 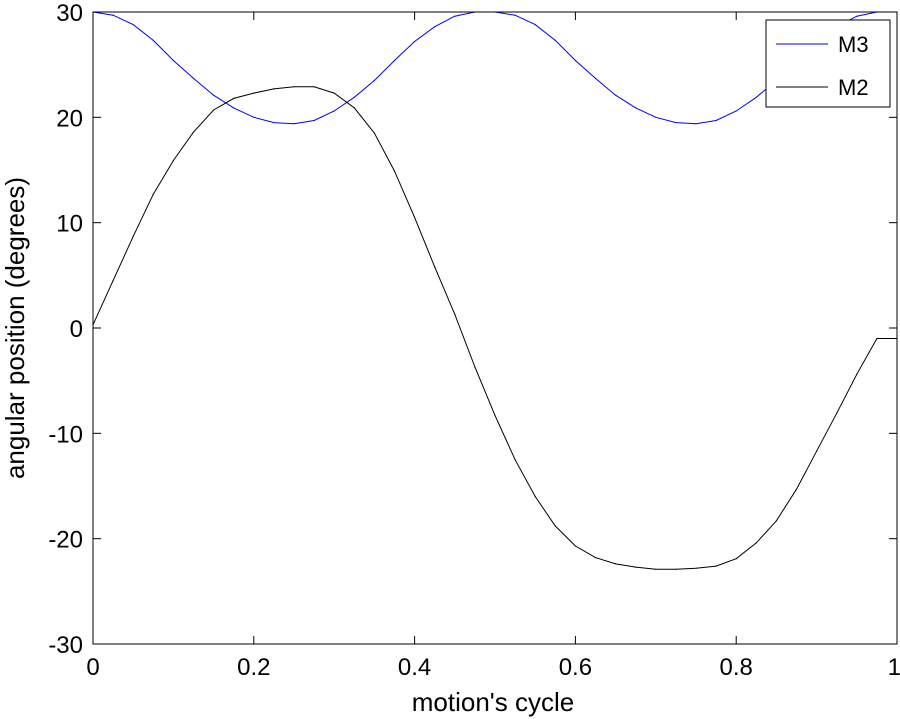 I want to click on y-tick-label: 10, so click(x=69, y=224).